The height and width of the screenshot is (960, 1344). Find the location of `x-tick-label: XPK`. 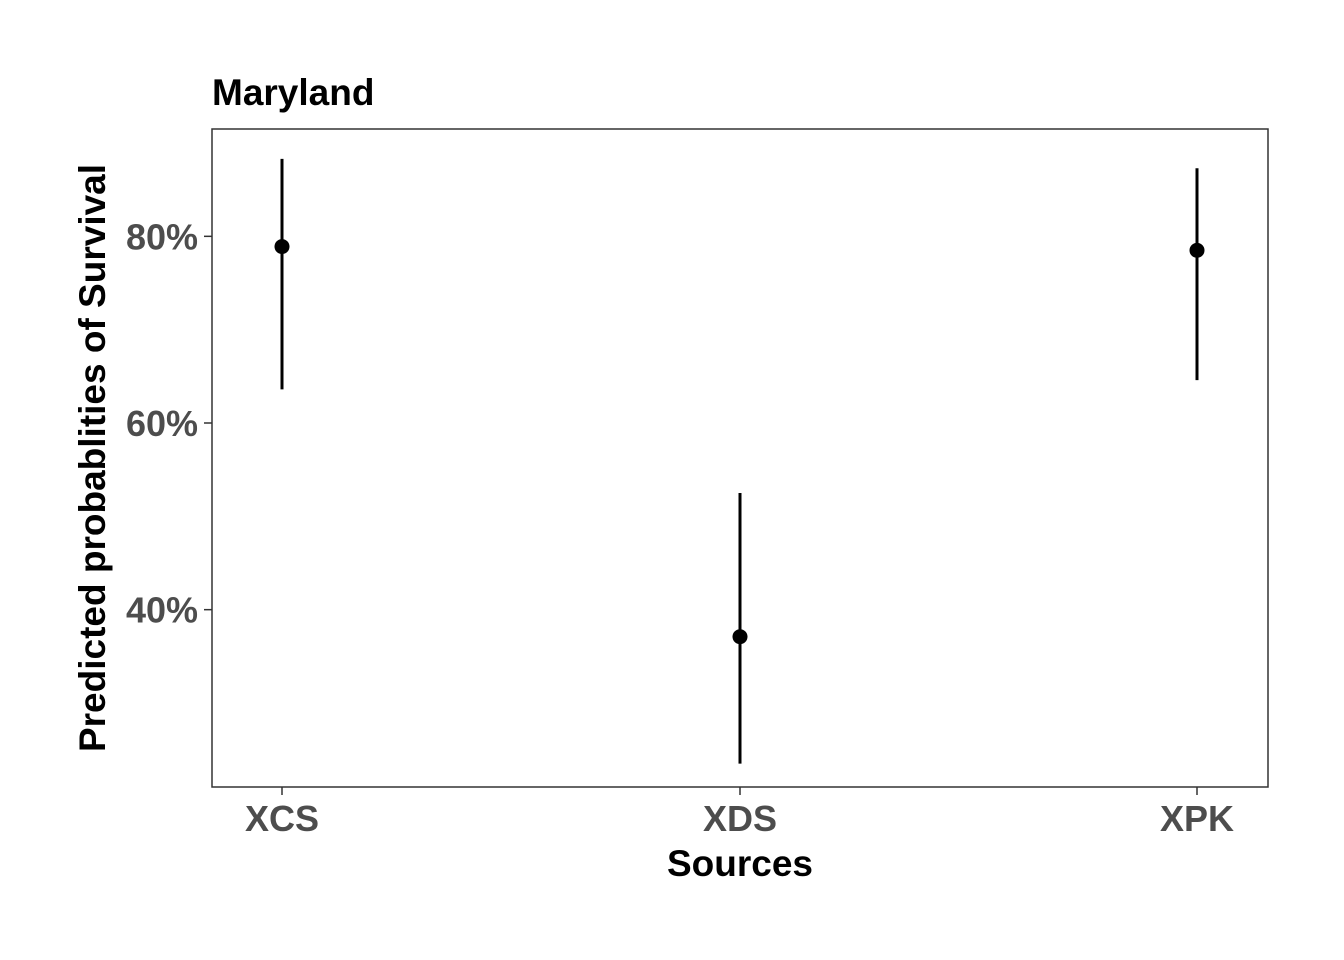

x-tick-label: XPK is located at coordinates (1197, 818).